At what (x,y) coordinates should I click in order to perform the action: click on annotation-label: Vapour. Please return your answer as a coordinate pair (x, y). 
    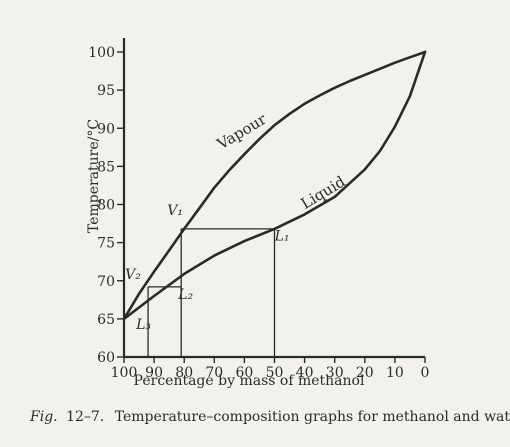
    Looking at the image, I should click on (241, 132).